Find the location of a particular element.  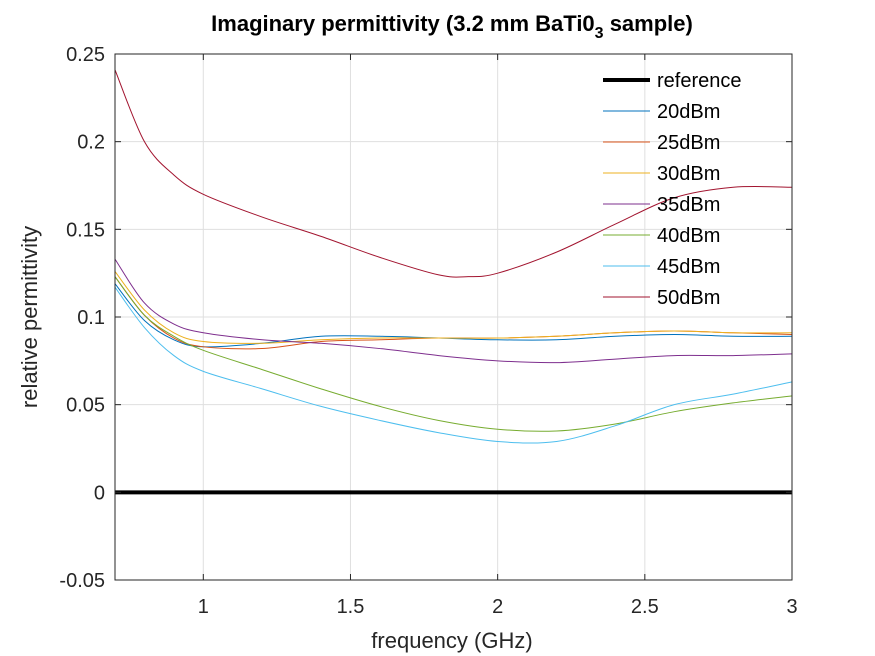

y-tick-label: 0 is located at coordinates (99, 493).